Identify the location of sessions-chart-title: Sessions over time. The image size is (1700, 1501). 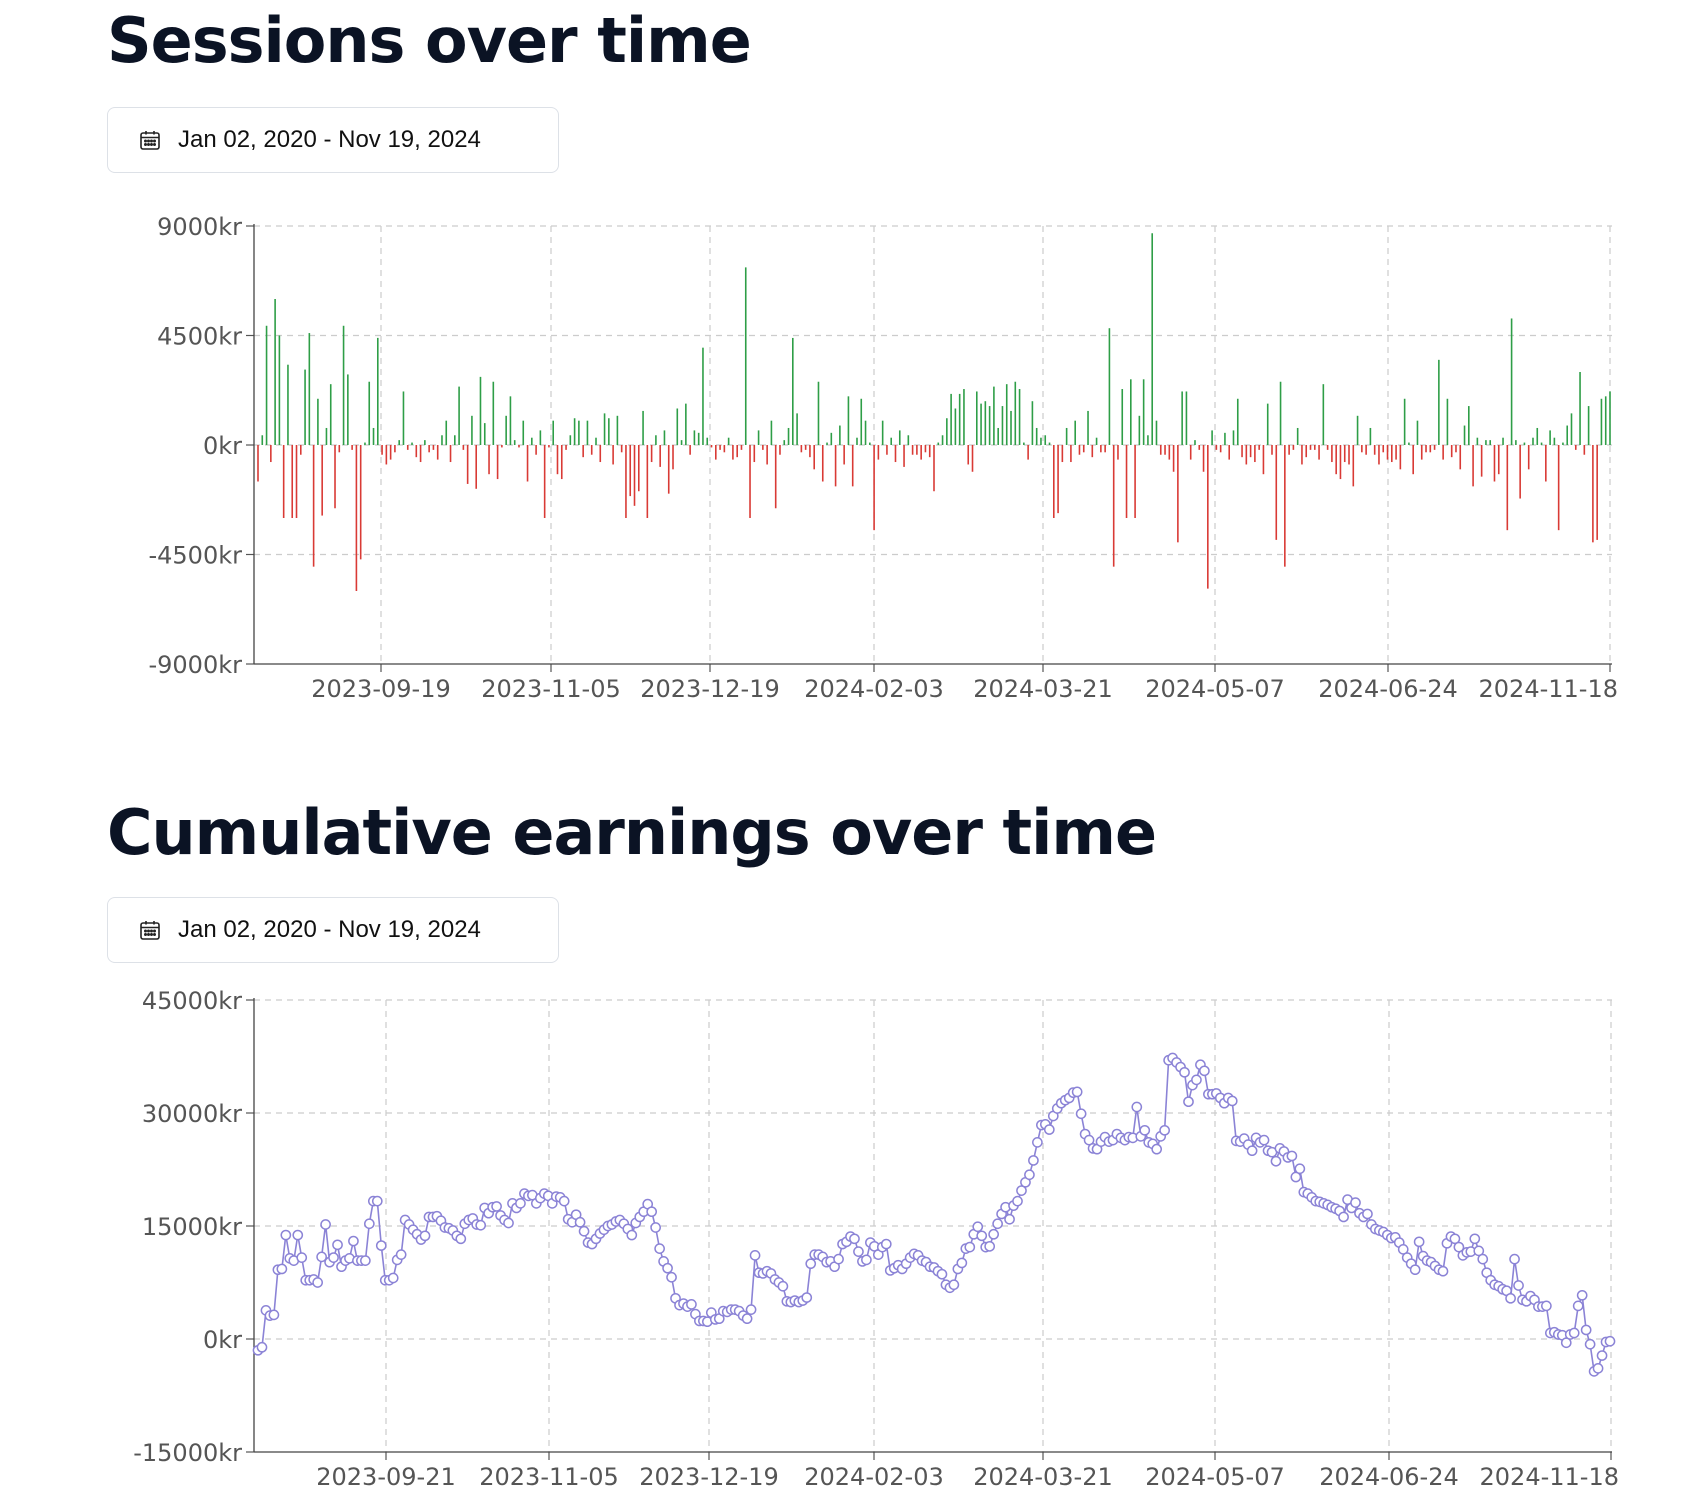
(429, 40).